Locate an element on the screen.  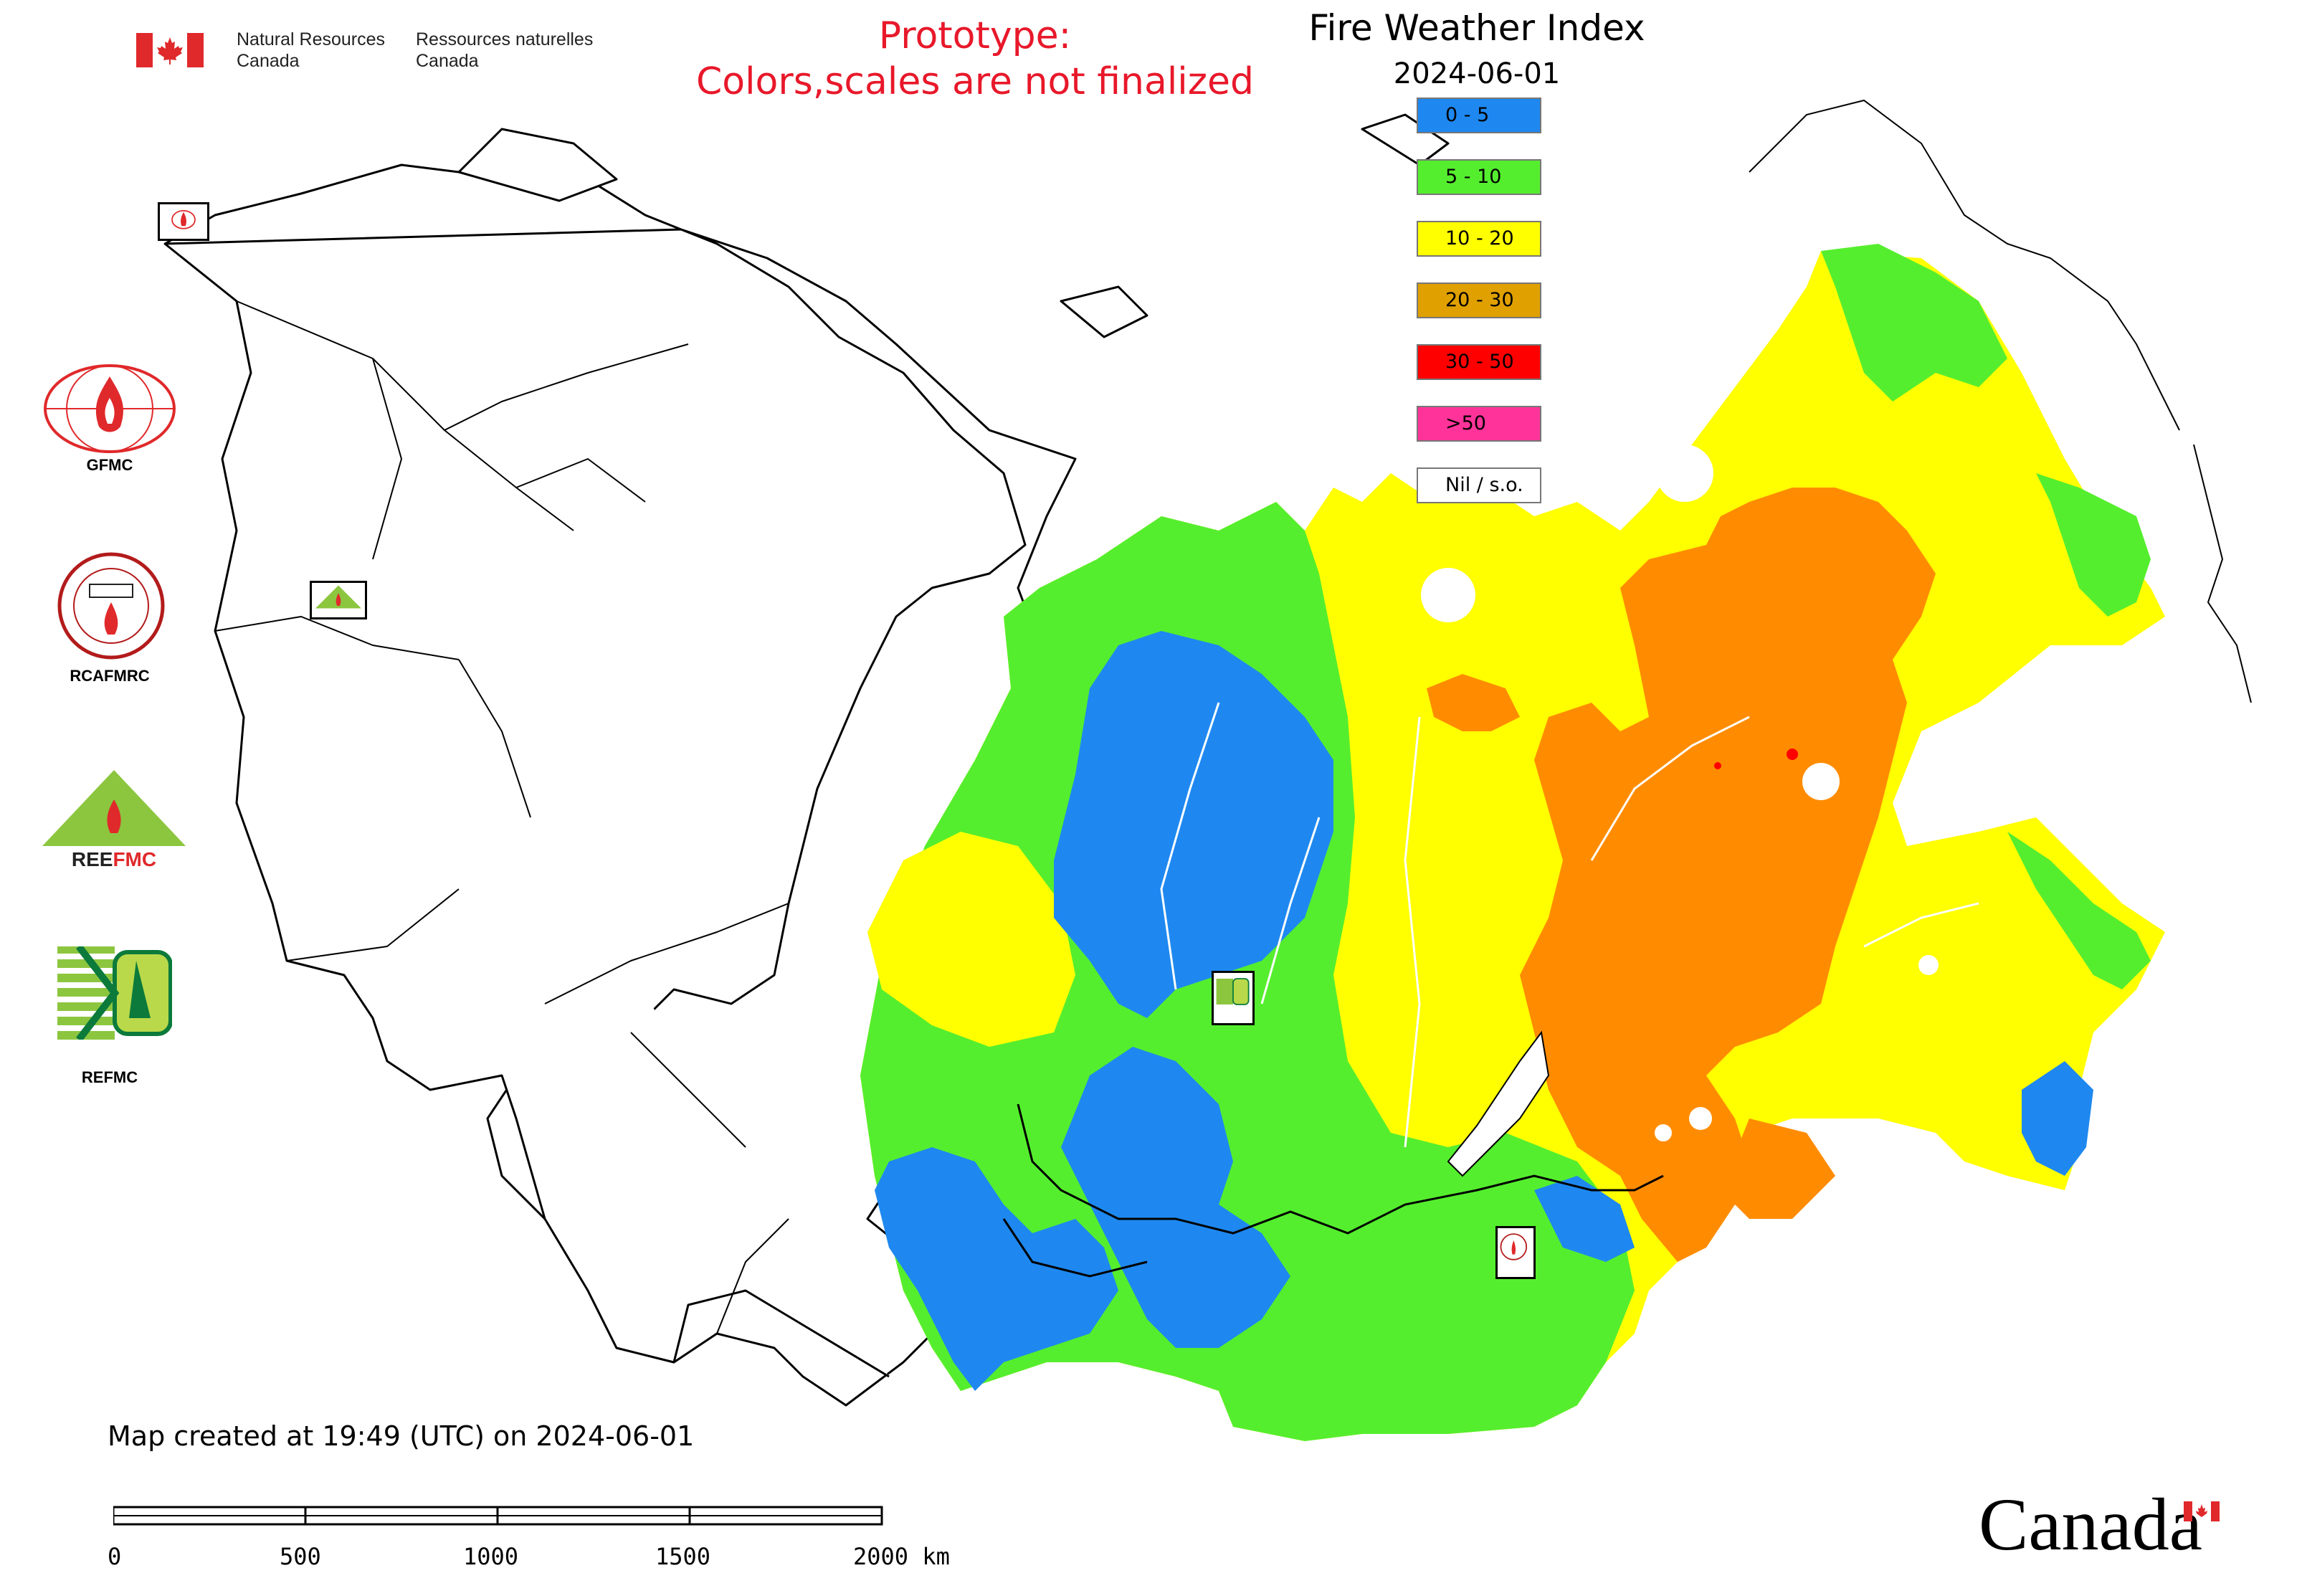
scale-bar-graphic is located at coordinates (498, 1516).